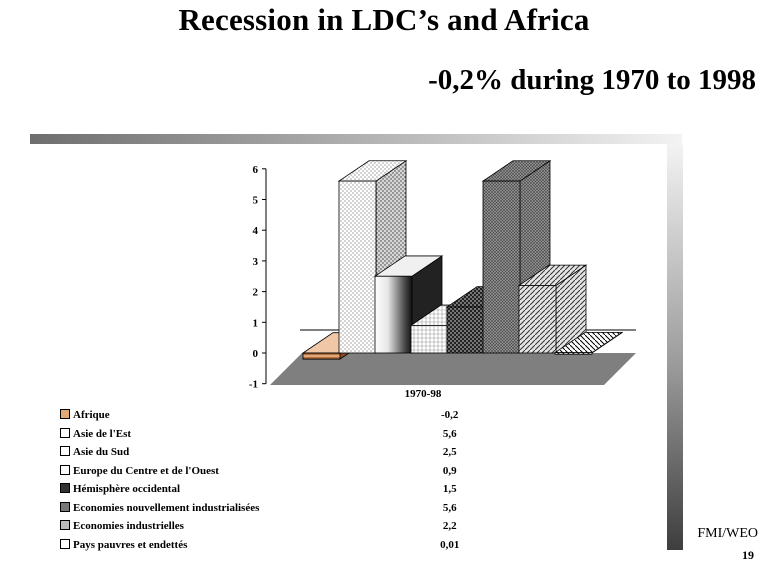 Image resolution: width=768 pixels, height=576 pixels. I want to click on decorative-vertical-bar, so click(675, 347).